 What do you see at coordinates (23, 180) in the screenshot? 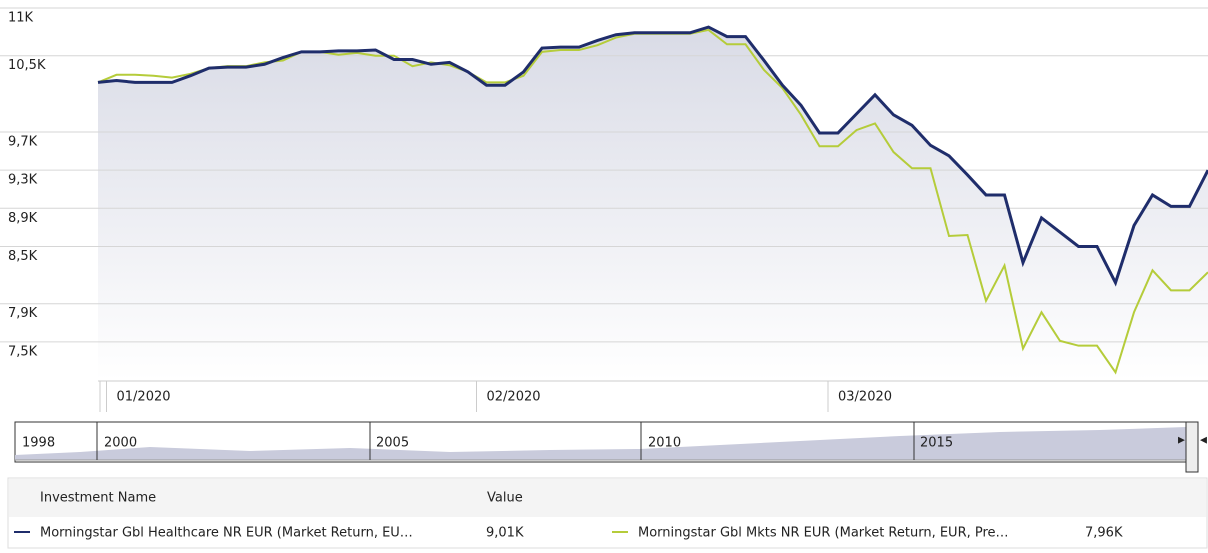
I see `y-tick-label: 9,3K` at bounding box center [23, 180].